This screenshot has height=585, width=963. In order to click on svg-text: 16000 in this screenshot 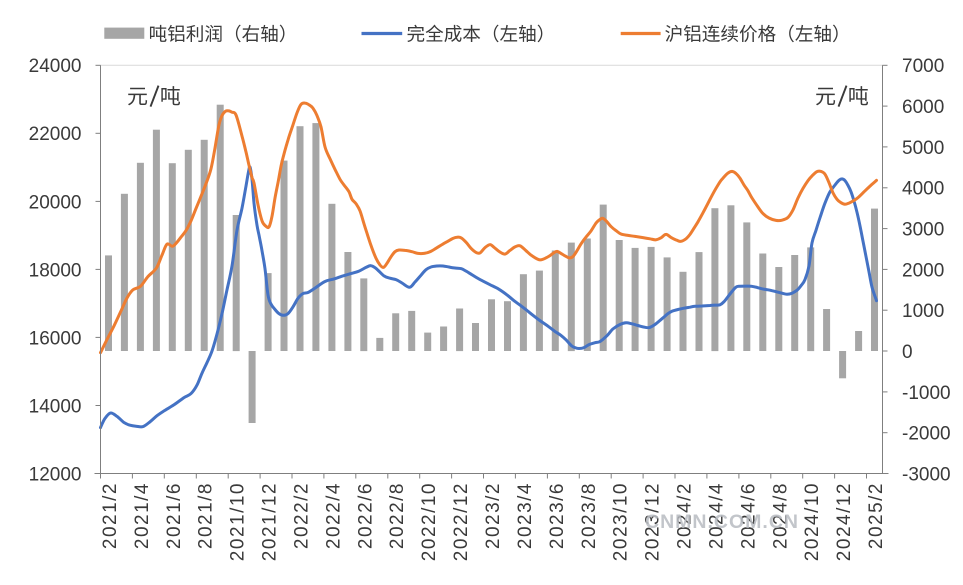, I will do `click(55, 338)`.